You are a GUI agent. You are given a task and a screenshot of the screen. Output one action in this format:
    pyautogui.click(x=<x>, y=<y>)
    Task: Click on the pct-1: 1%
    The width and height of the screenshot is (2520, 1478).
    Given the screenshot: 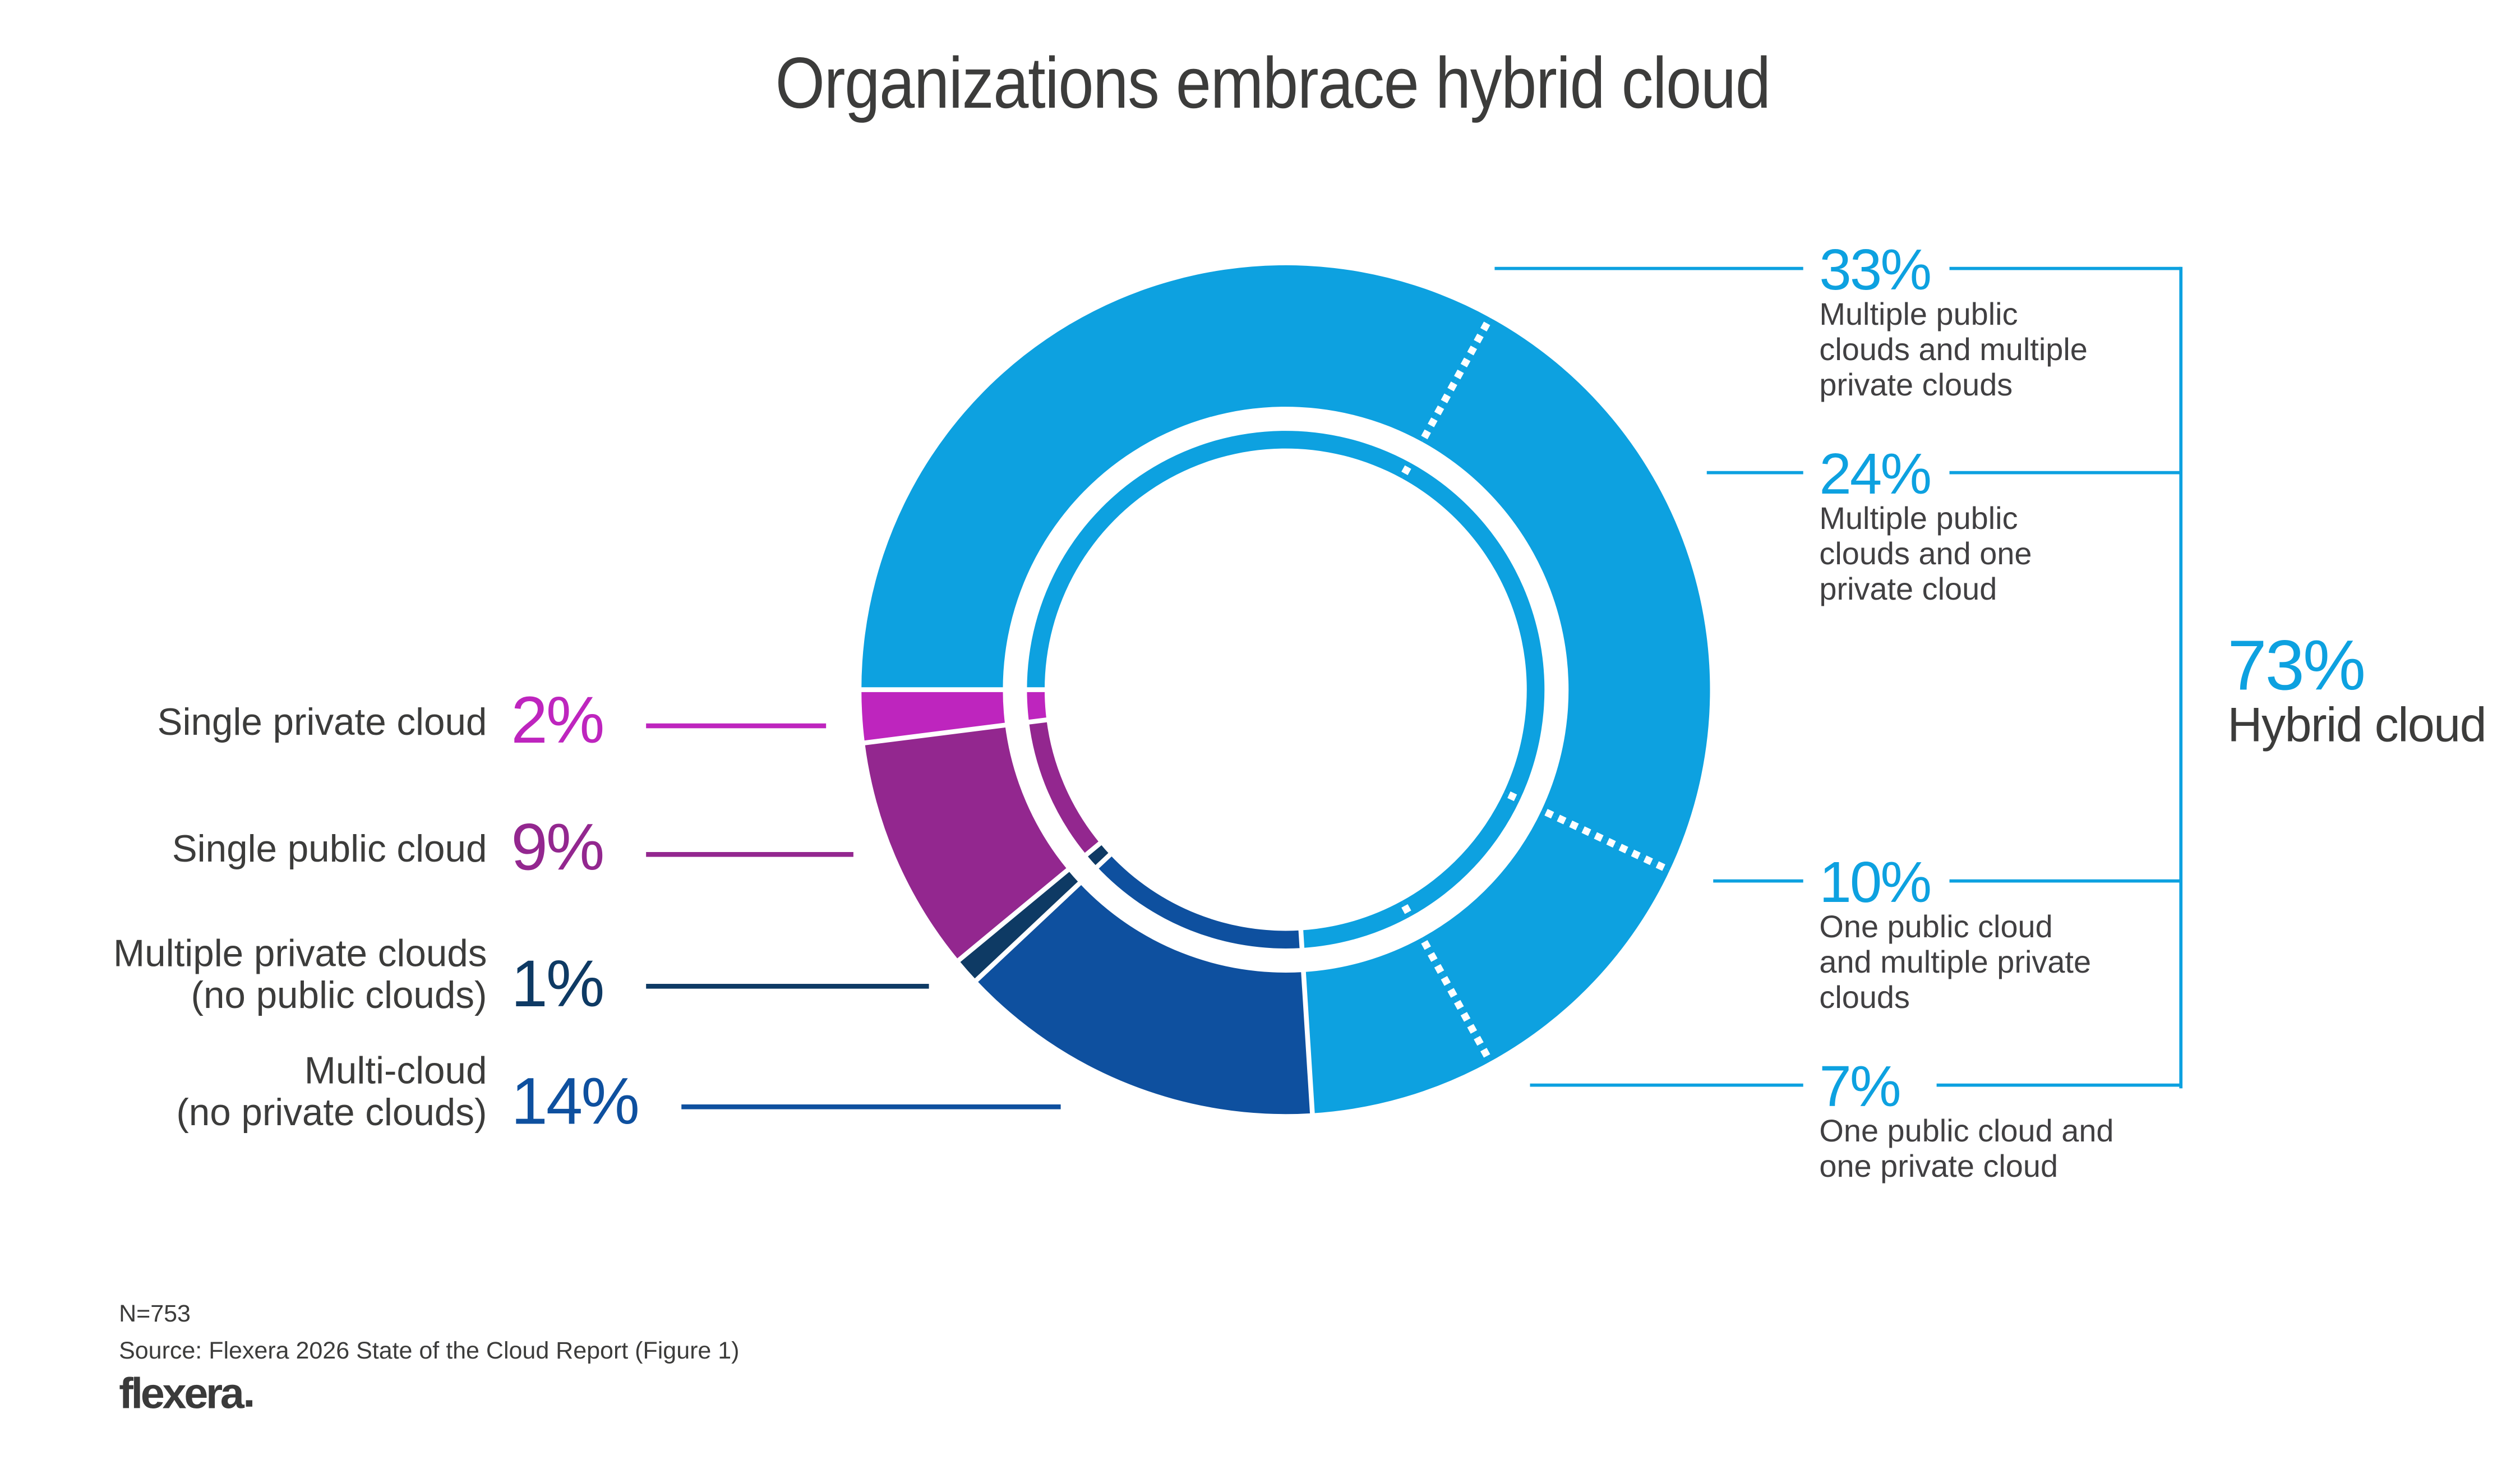 What is the action you would take?
    pyautogui.click(x=557, y=984)
    